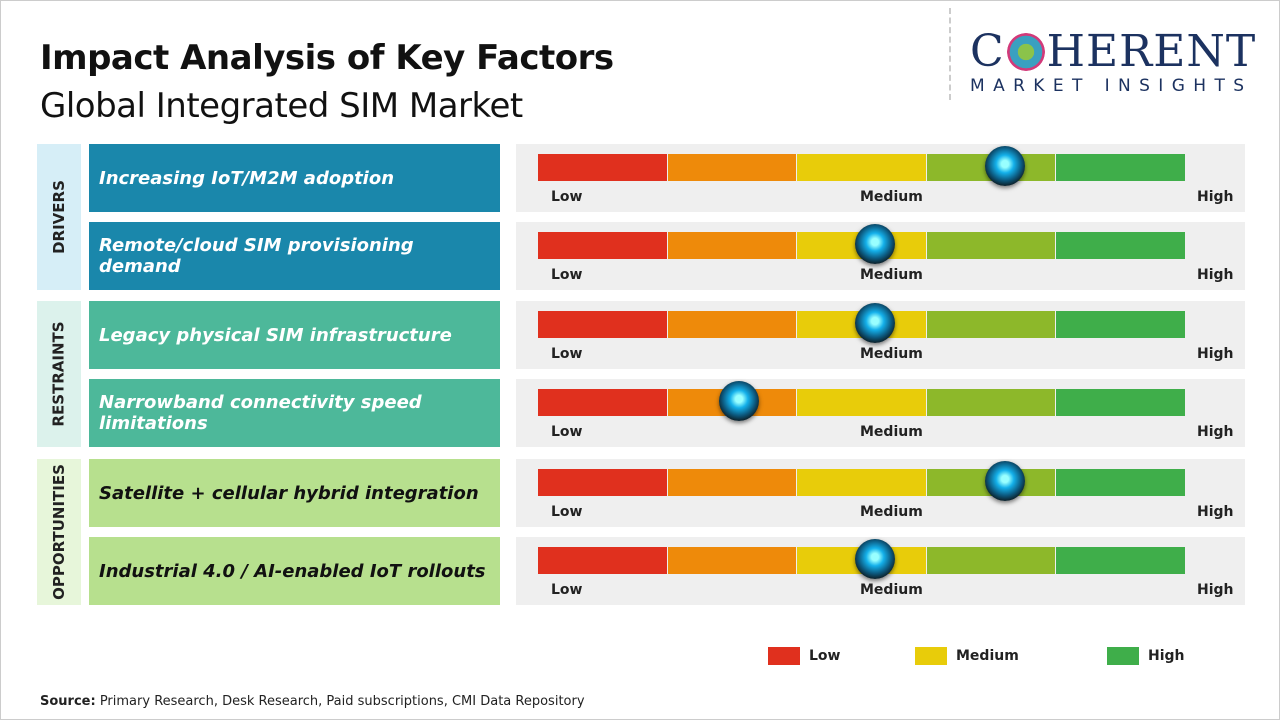  I want to click on category-label: DRIVERS, so click(59, 217).